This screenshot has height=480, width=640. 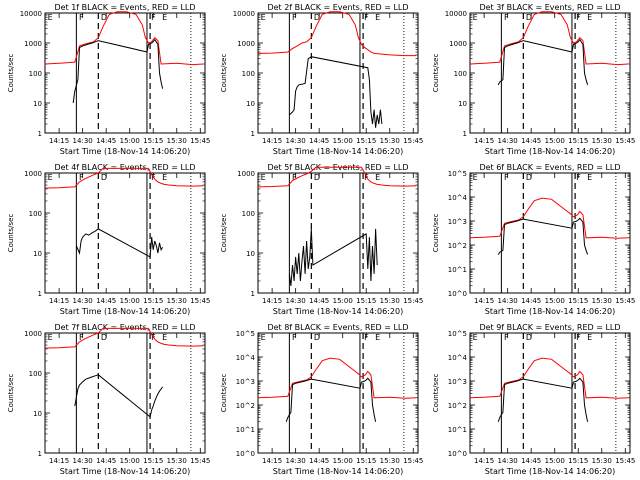 What do you see at coordinates (457, 174) in the screenshot?
I see `y-tick-label: 10^5` at bounding box center [457, 174].